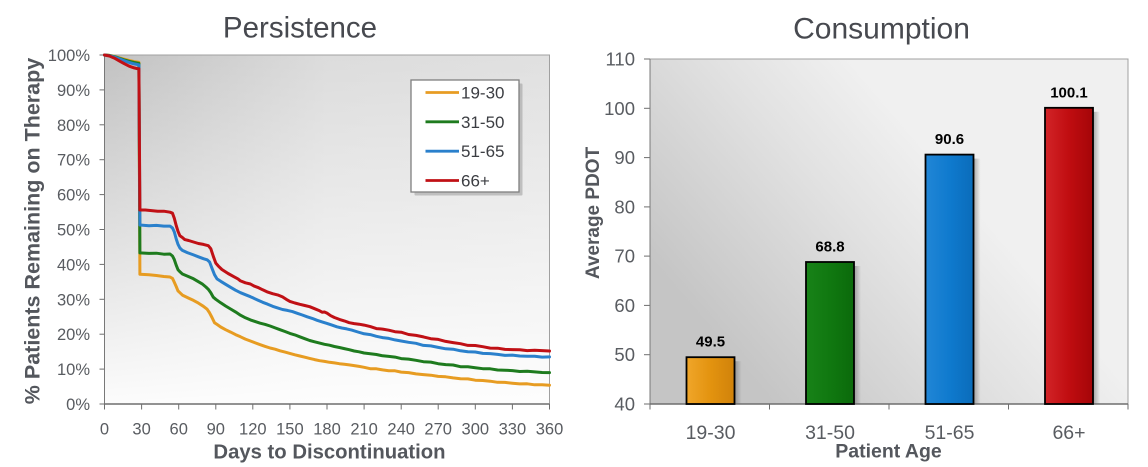  What do you see at coordinates (476, 430) in the screenshot?
I see `svg-text: 300` at bounding box center [476, 430].